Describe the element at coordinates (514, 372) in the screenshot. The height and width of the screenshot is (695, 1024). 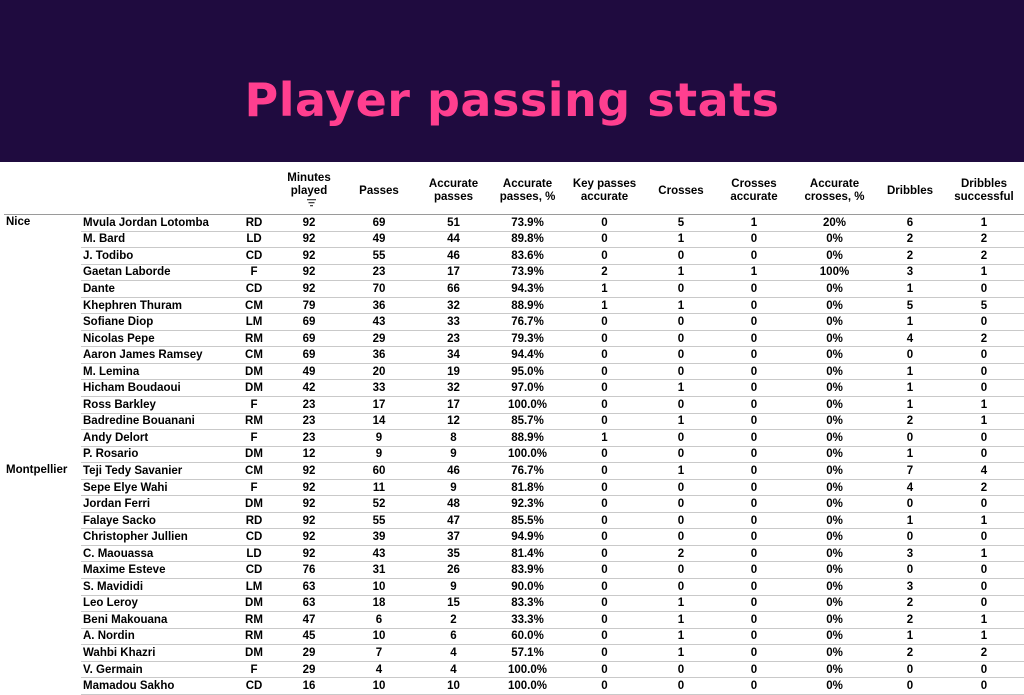
I see `table-row: M. Lemina DM 49 20 19 95.0% 0 0 0 0% 1 0` at that location.